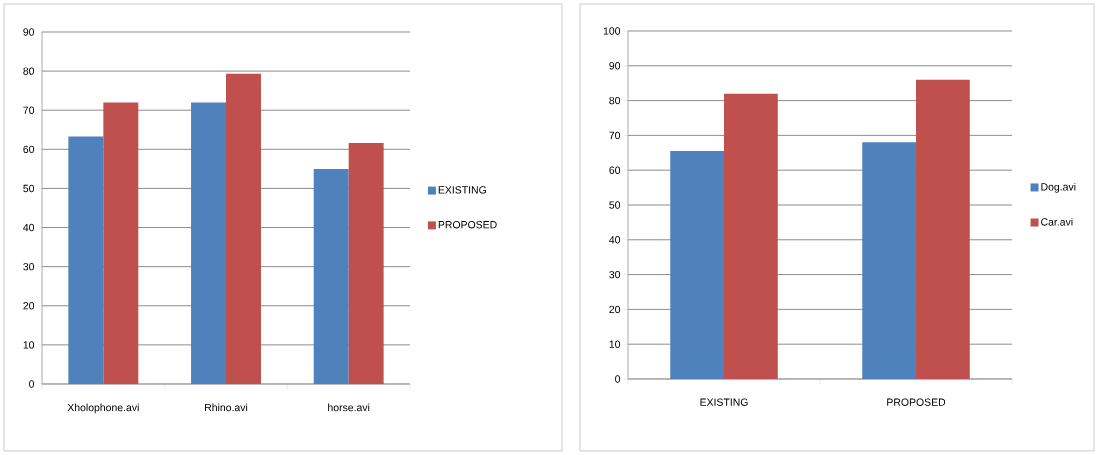 This screenshot has width=1098, height=455. I want to click on x-tick-label: Xholophone.avi, so click(103, 408).